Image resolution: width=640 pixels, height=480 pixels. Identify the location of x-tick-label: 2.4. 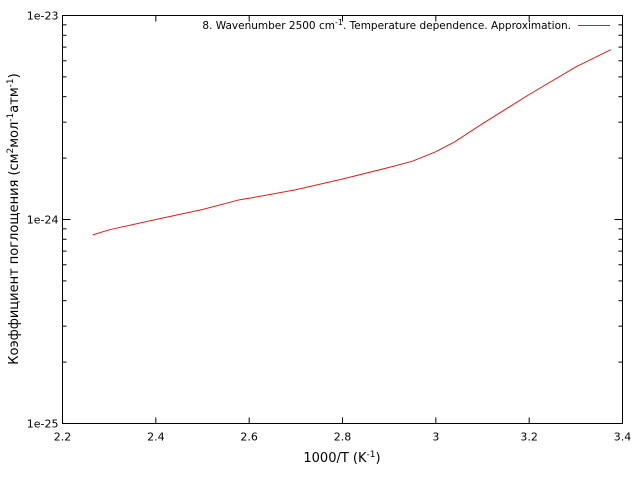
(156, 437).